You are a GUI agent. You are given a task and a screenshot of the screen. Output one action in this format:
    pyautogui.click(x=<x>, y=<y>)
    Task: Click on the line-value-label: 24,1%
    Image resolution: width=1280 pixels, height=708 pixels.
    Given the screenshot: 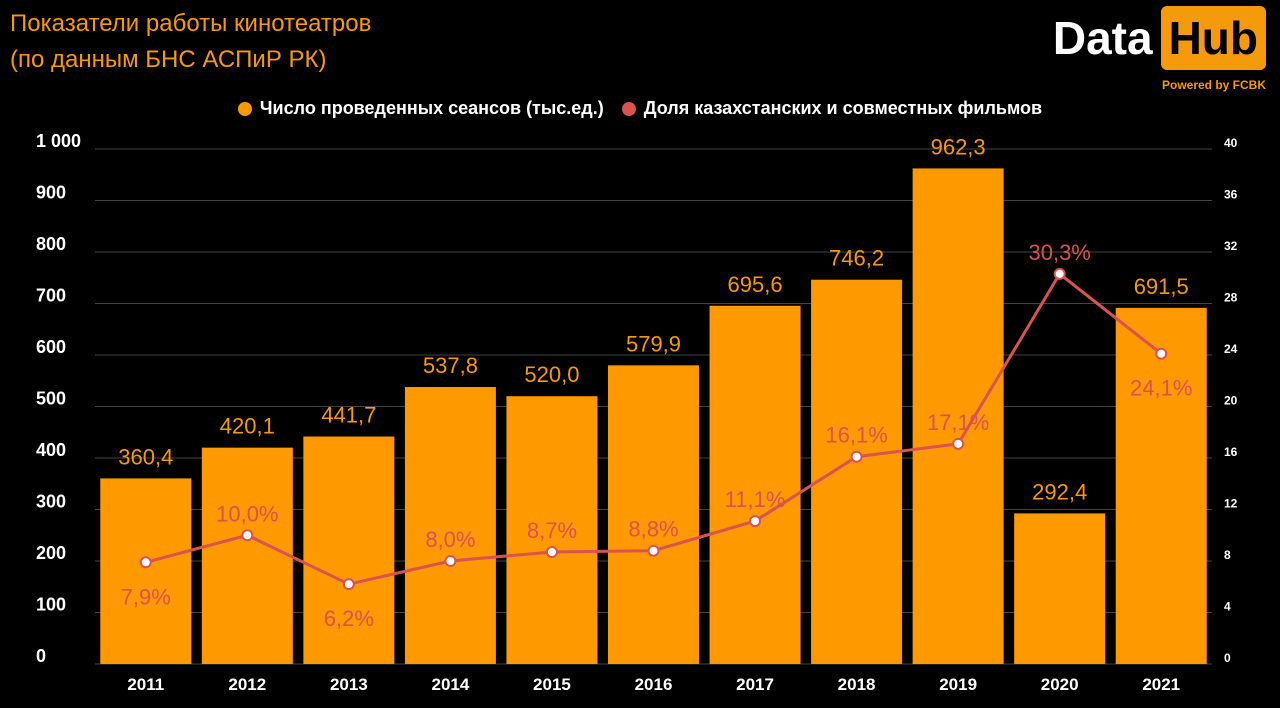 What is the action you would take?
    pyautogui.click(x=1161, y=388)
    